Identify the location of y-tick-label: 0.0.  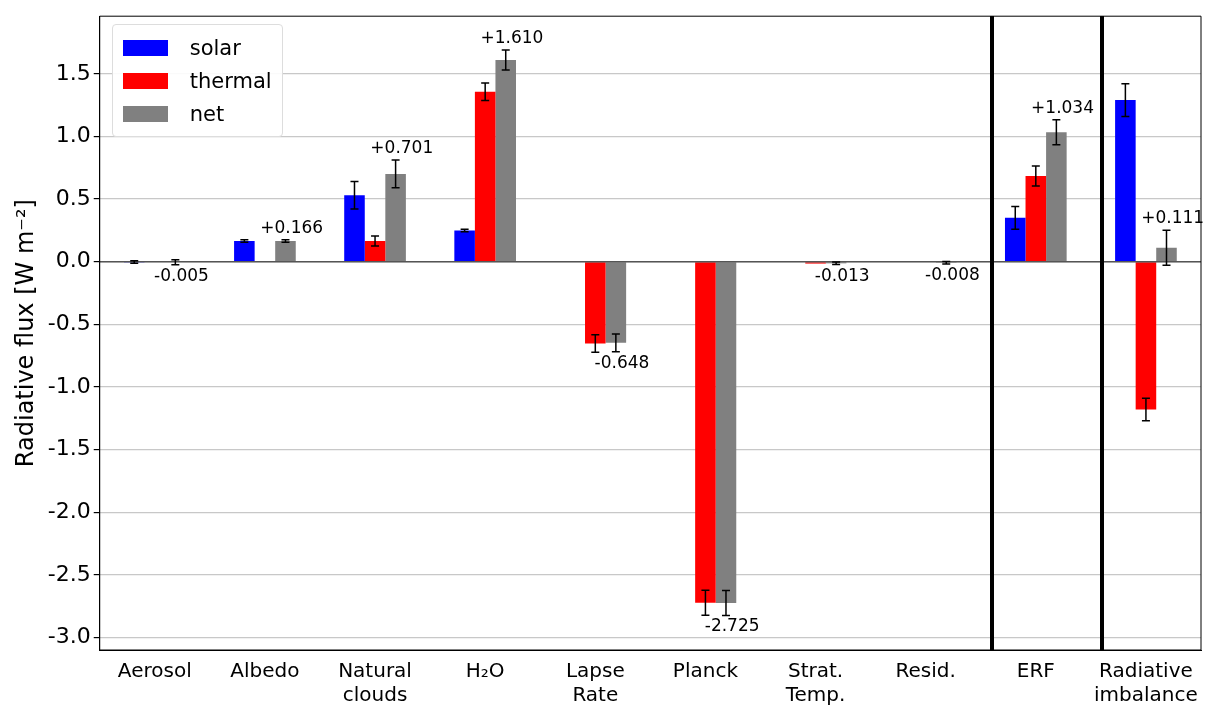
(73, 260).